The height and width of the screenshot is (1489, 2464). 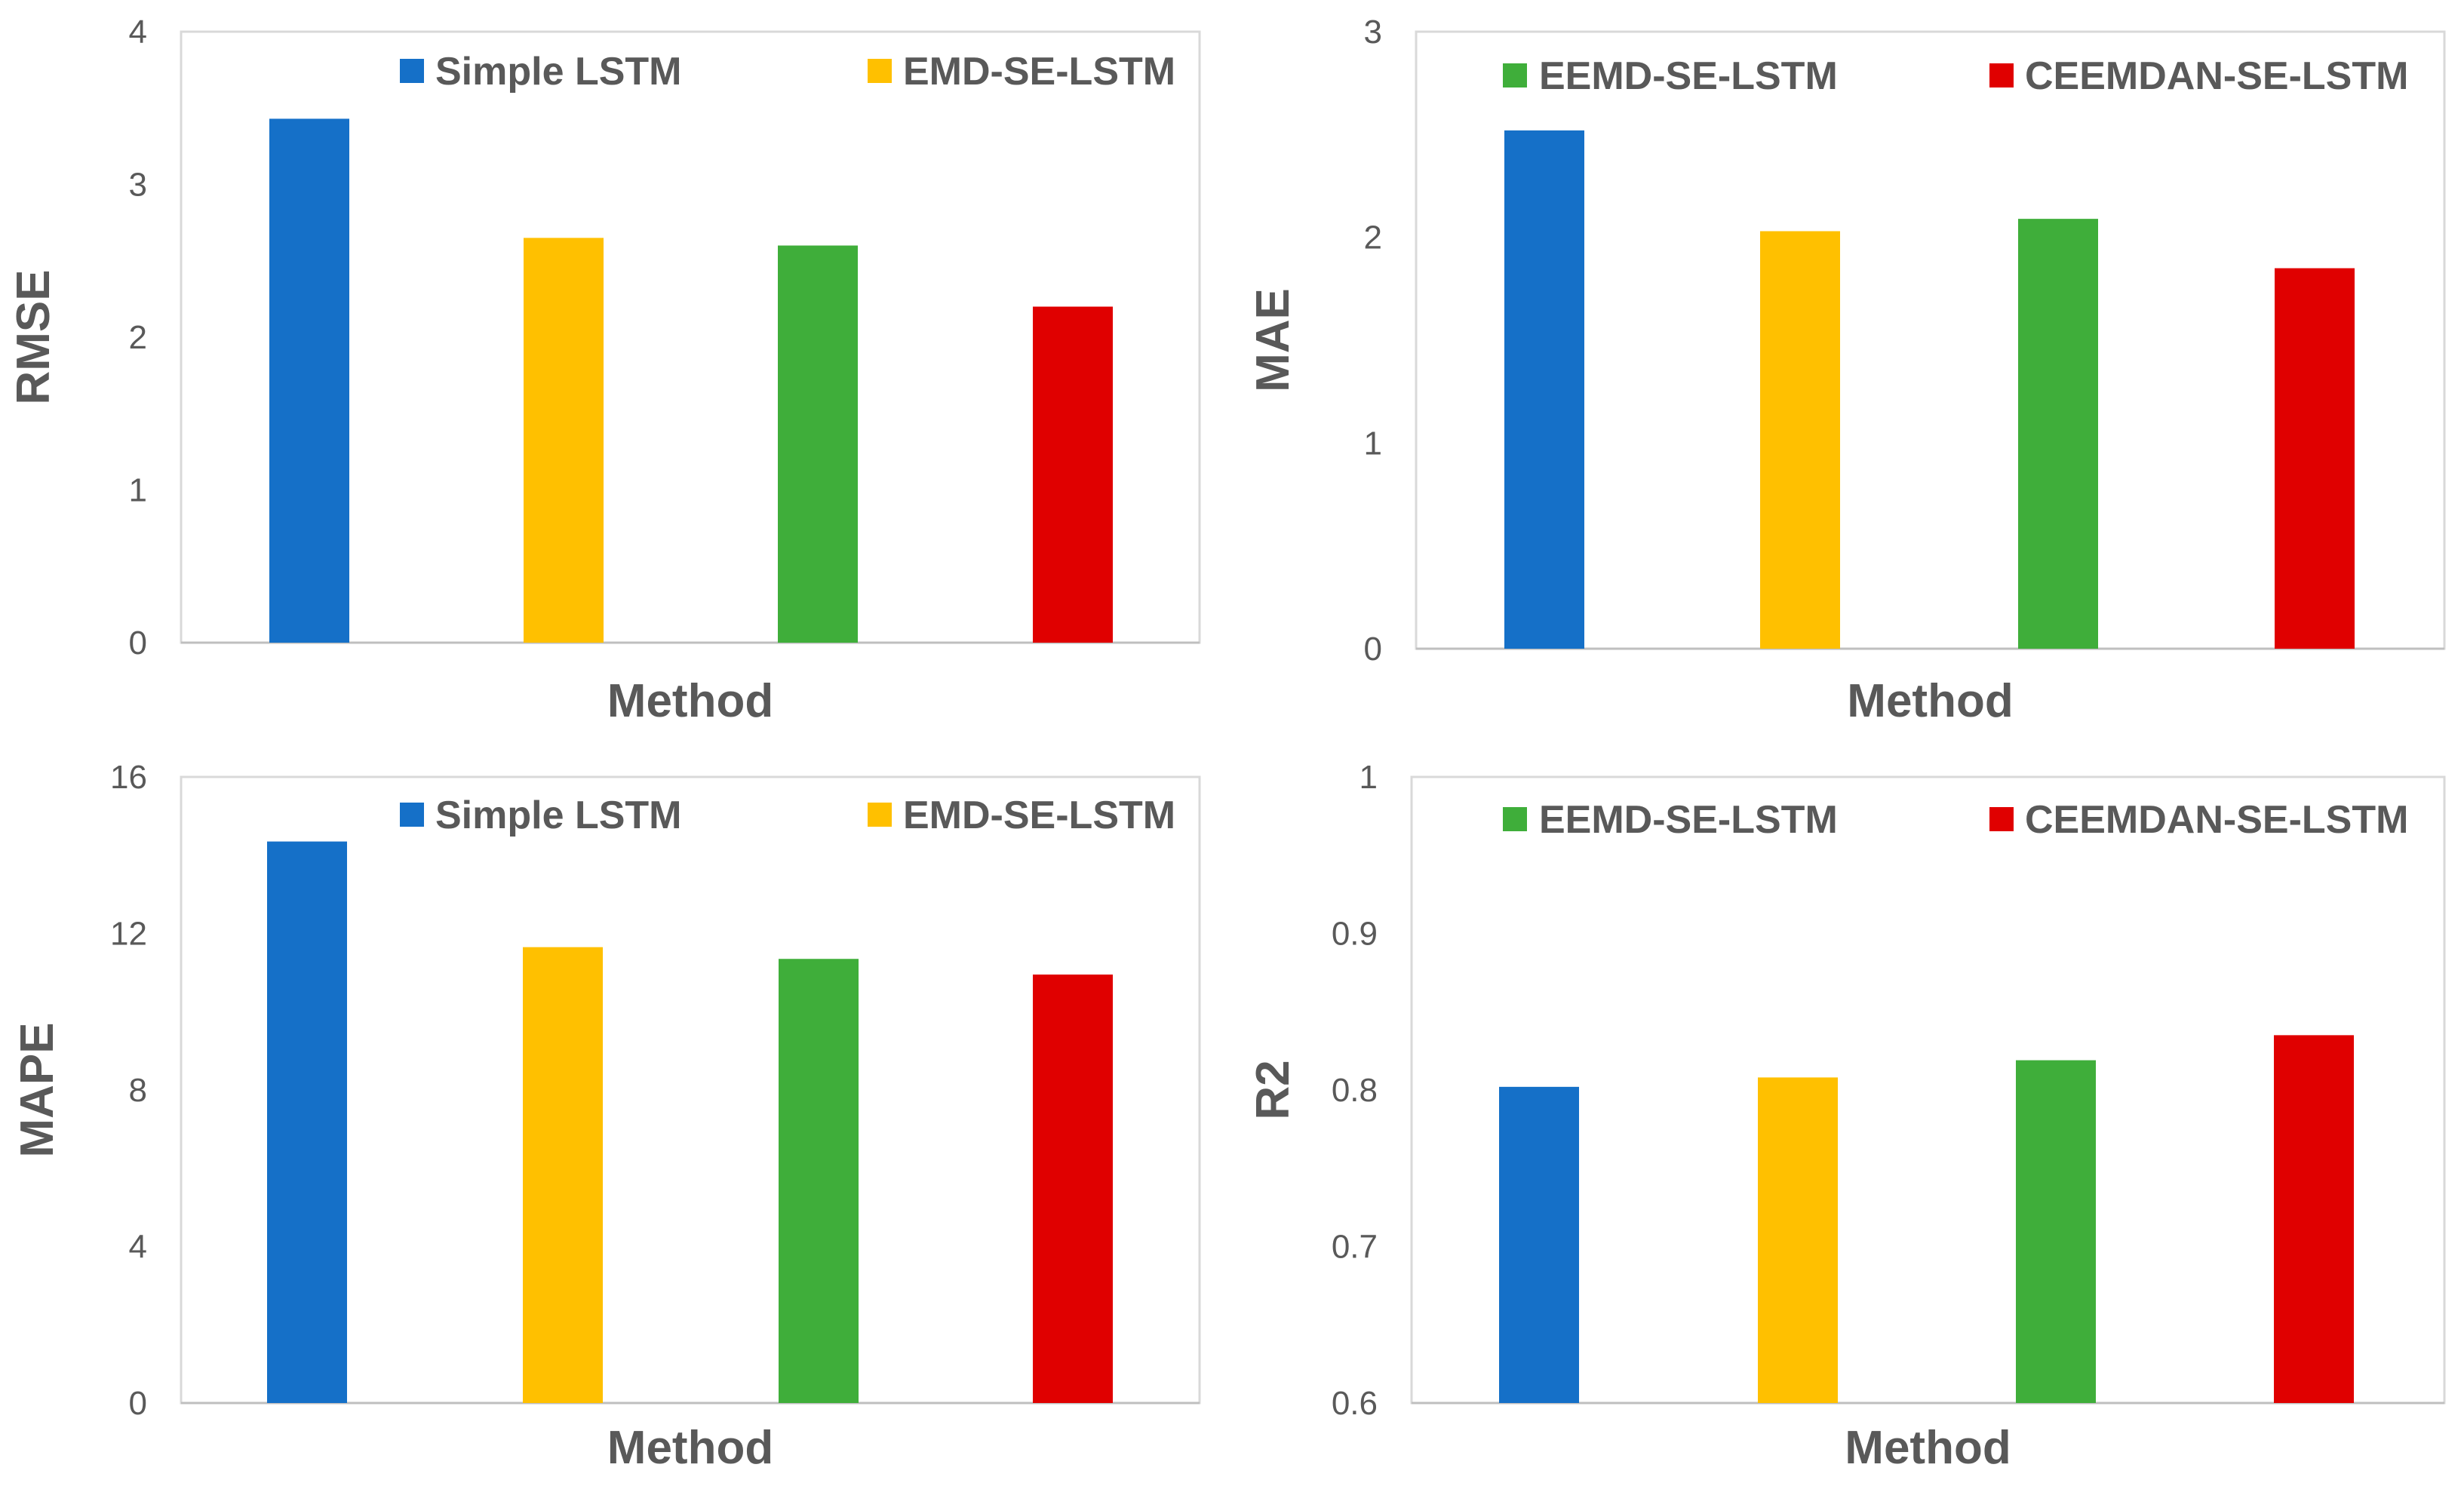 What do you see at coordinates (138, 1090) in the screenshot?
I see `y-tick-label: 8` at bounding box center [138, 1090].